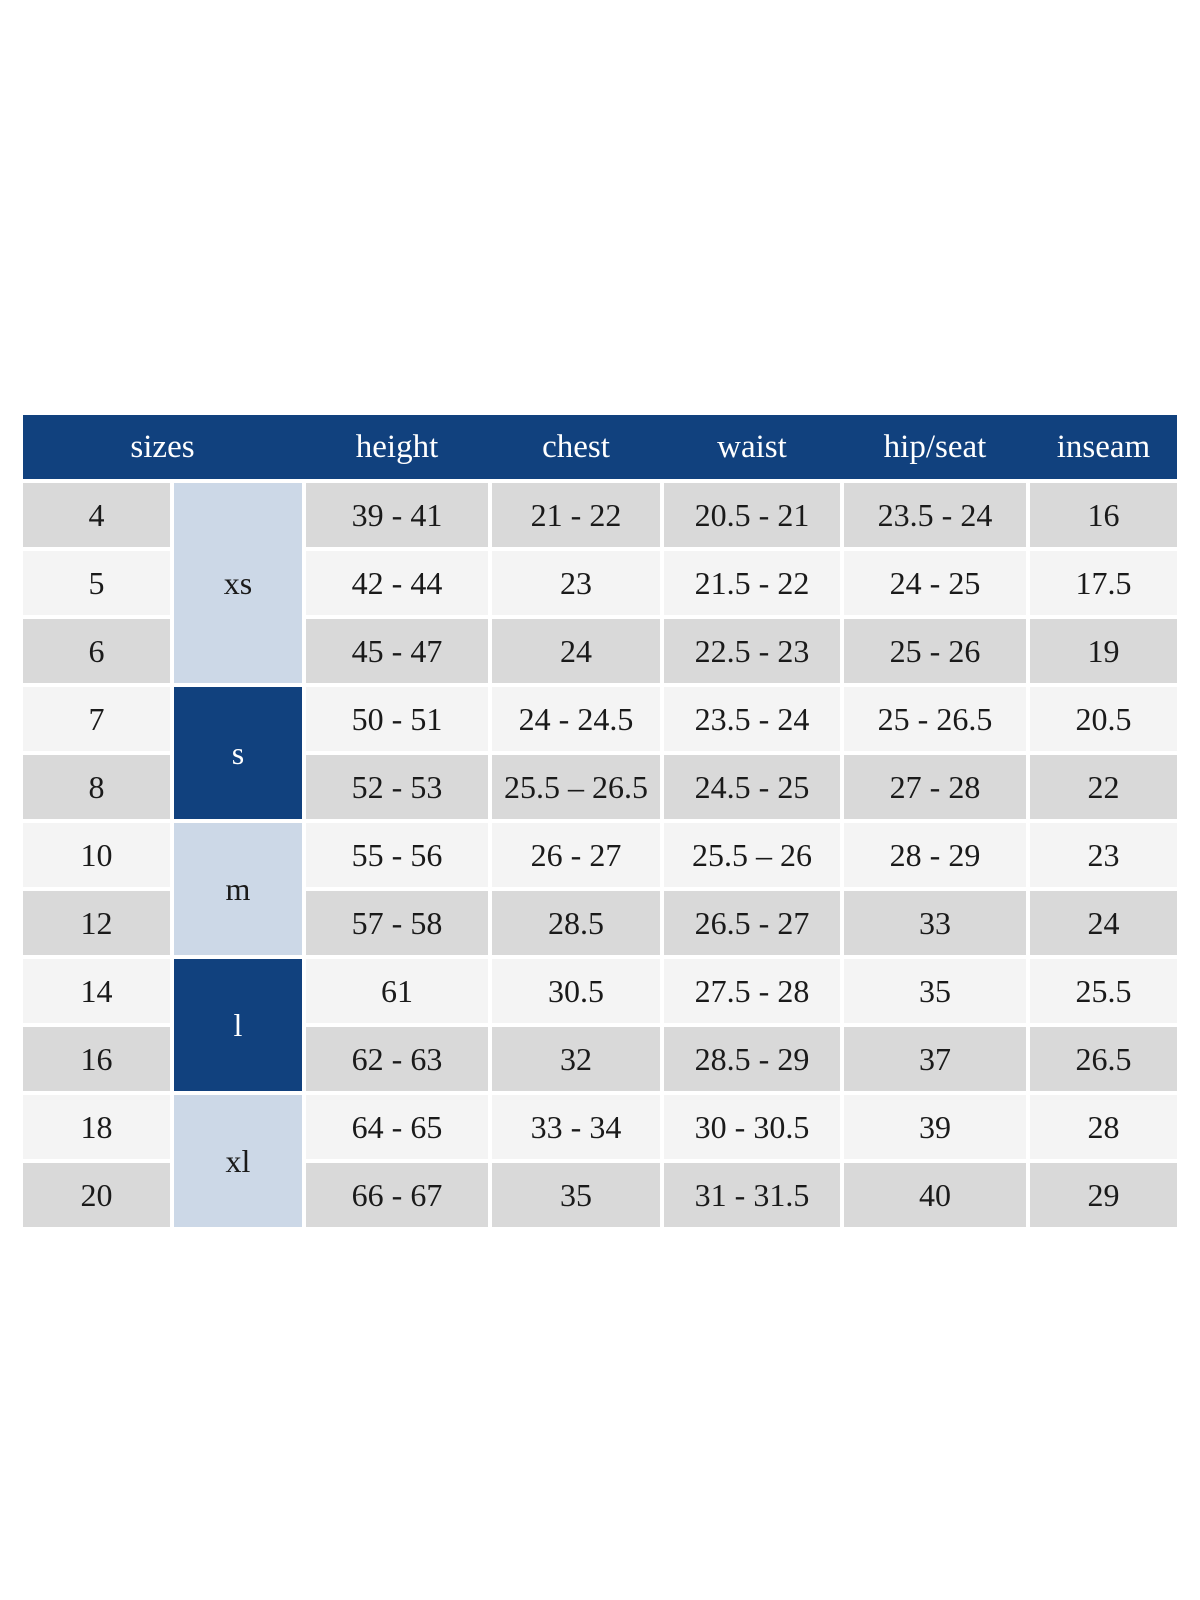 The width and height of the screenshot is (1200, 1600). What do you see at coordinates (935, 1059) in the screenshot?
I see `cell-hip-seat: 37` at bounding box center [935, 1059].